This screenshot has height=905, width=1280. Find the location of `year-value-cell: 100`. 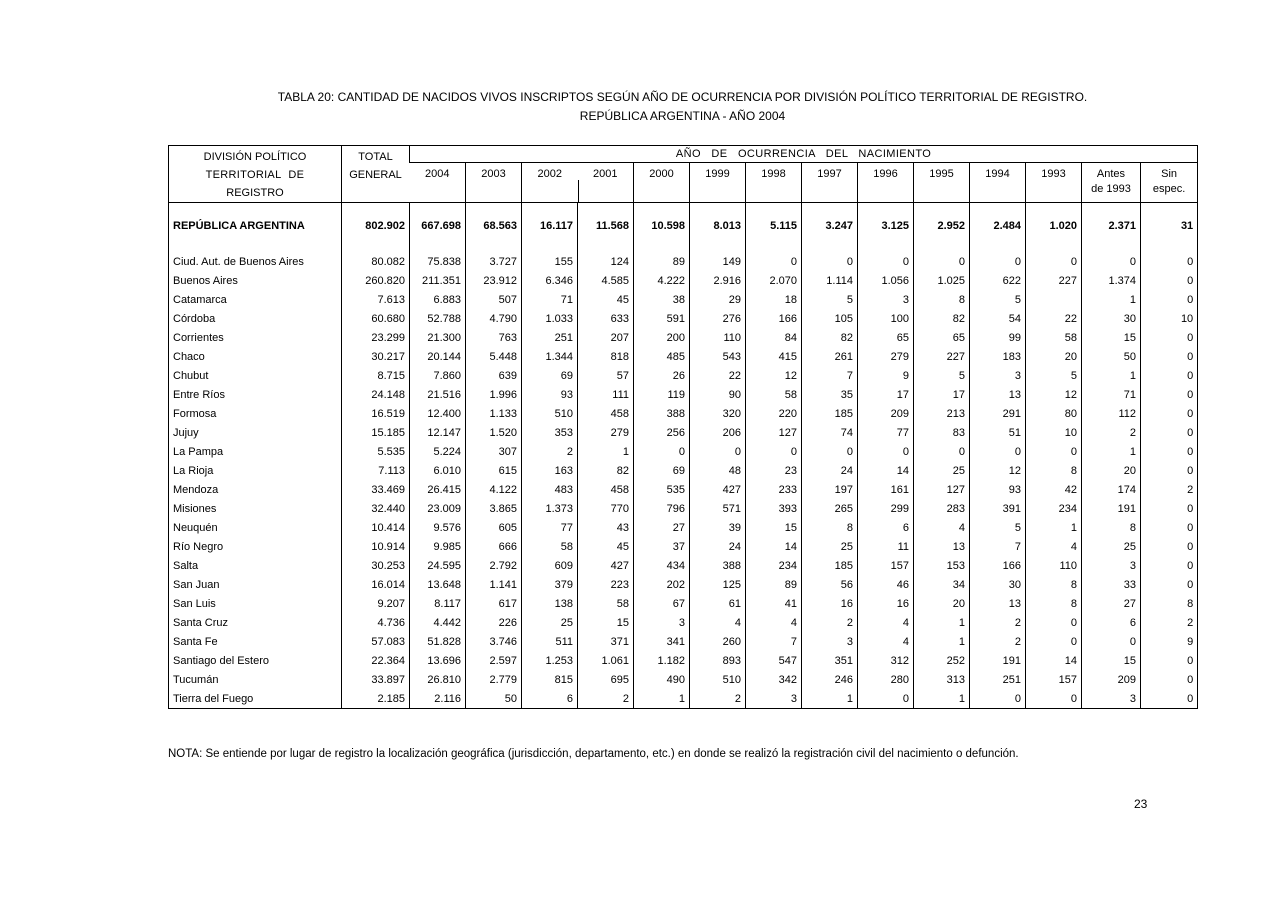

year-value-cell: 100 is located at coordinates (885, 319).